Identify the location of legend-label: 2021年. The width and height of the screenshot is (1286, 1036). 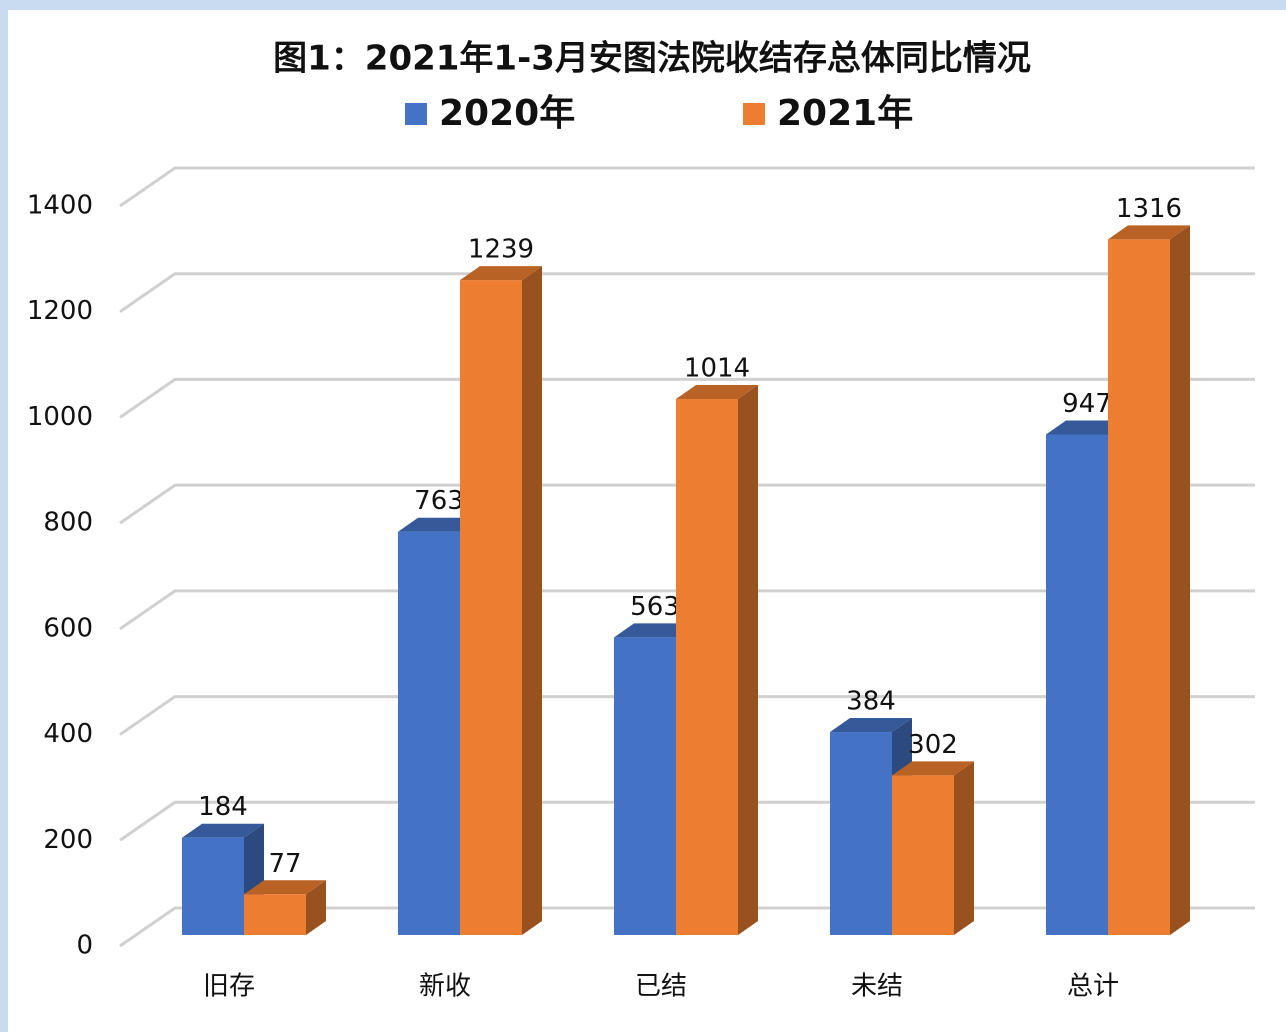
(845, 113).